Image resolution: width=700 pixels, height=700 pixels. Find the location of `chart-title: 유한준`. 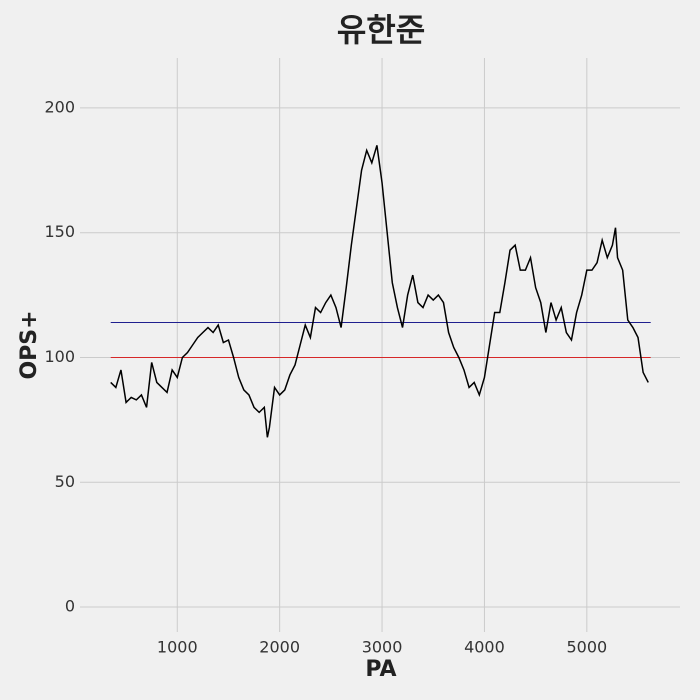

chart-title: 유한준 is located at coordinates (381, 30).